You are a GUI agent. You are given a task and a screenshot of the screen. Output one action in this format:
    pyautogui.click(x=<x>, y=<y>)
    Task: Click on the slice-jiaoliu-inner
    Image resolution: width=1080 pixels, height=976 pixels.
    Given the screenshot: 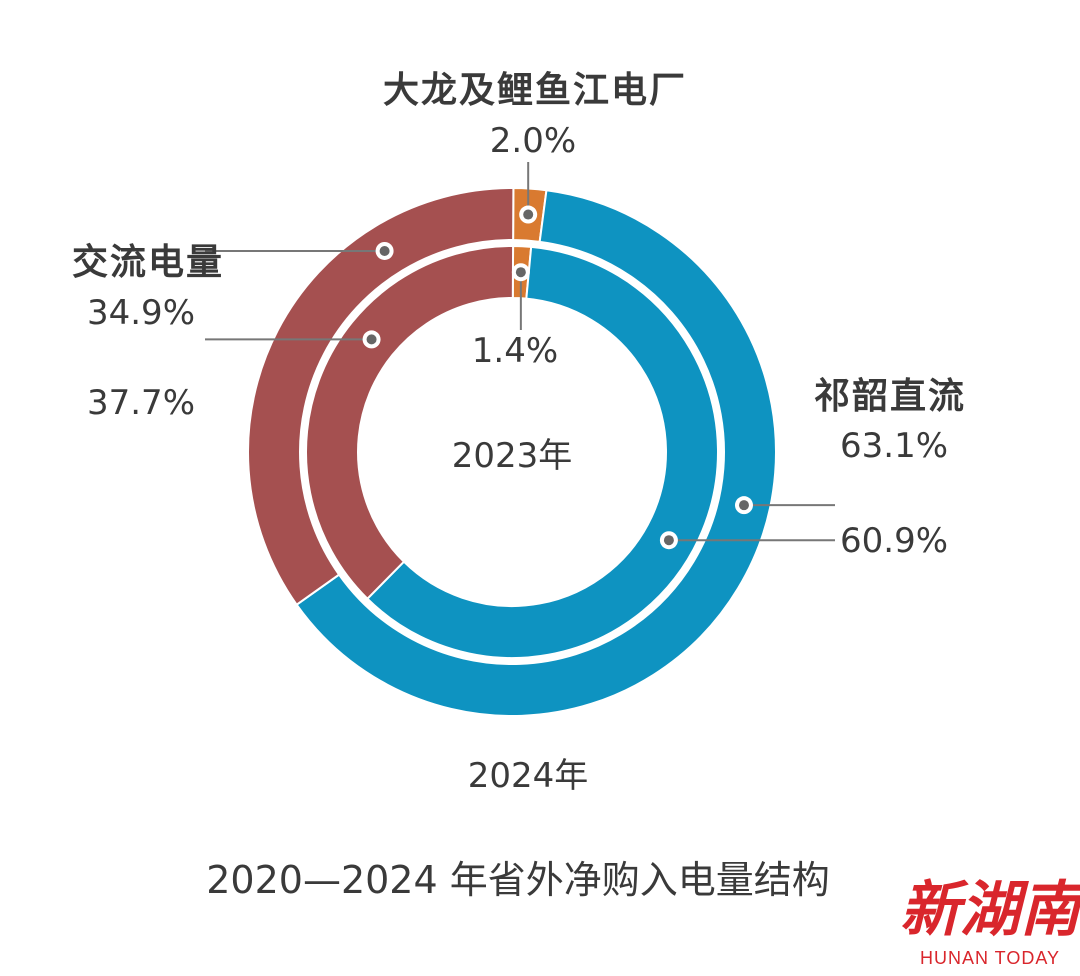 What is the action you would take?
    pyautogui.click(x=410, y=423)
    